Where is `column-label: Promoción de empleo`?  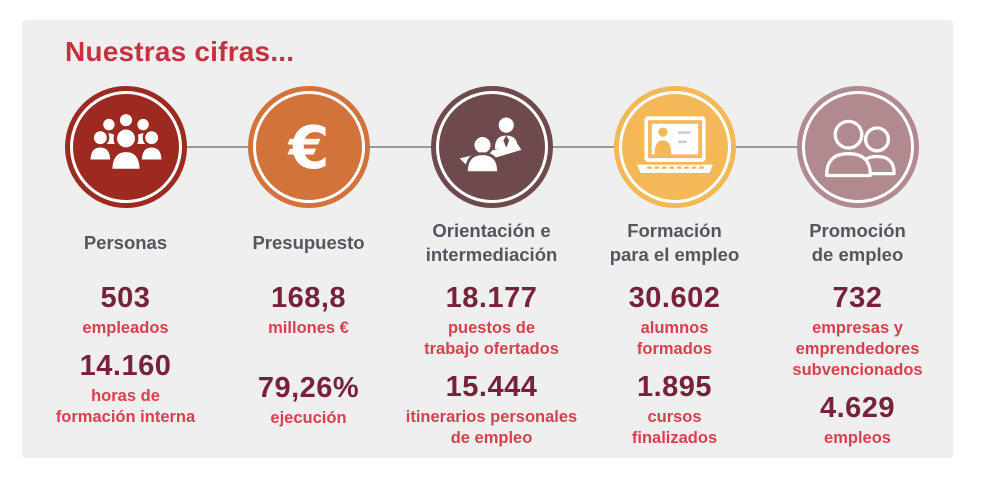 column-label: Promoción de empleo is located at coordinates (857, 242).